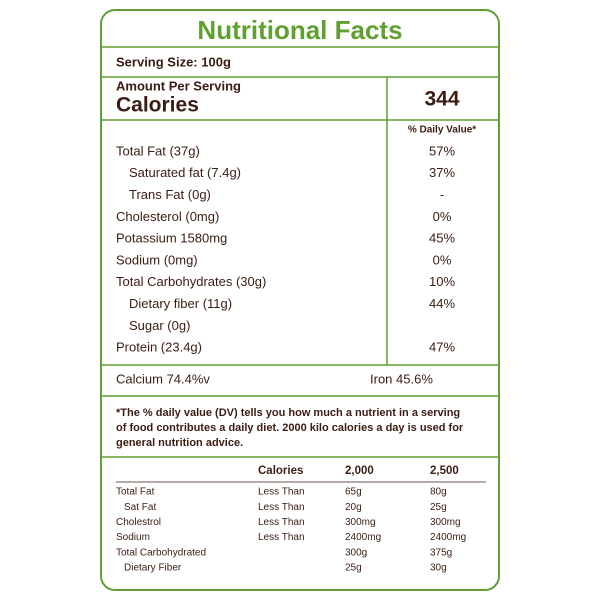  Describe the element at coordinates (438, 492) in the screenshot. I see `table-cell: 80g` at that location.